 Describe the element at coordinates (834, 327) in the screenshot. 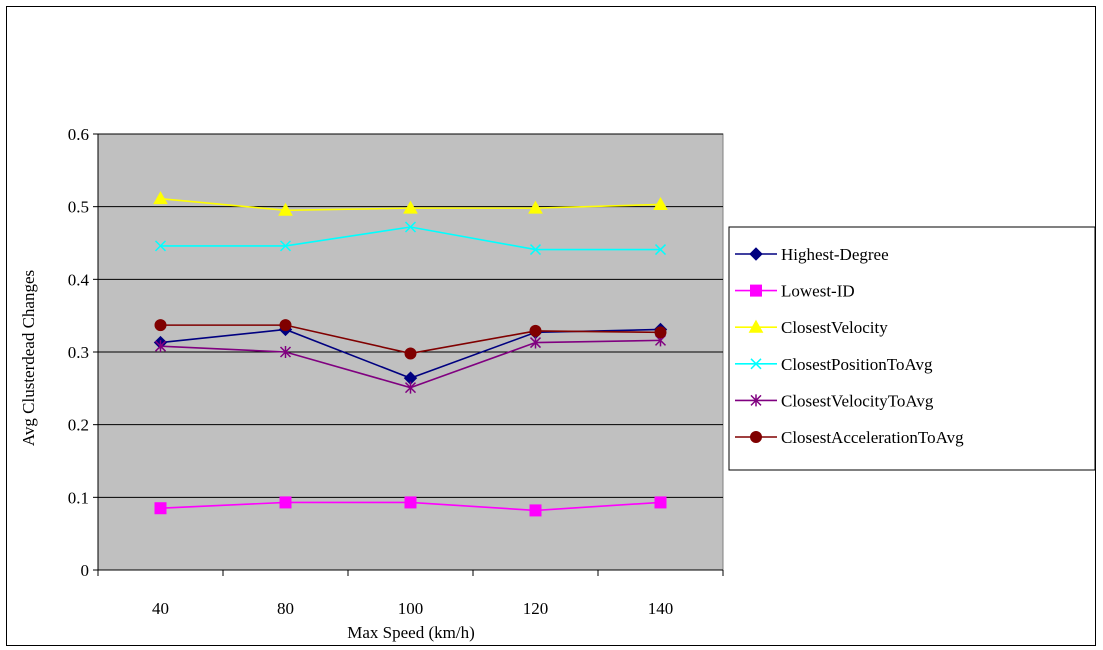

I see `legend-label: ClosestVelocity` at that location.